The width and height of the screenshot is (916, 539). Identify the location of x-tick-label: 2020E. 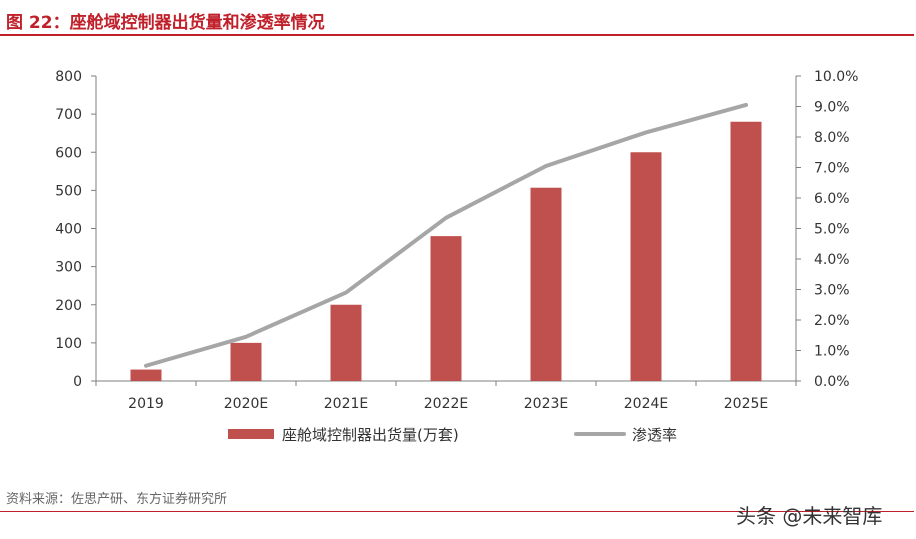
(246, 404).